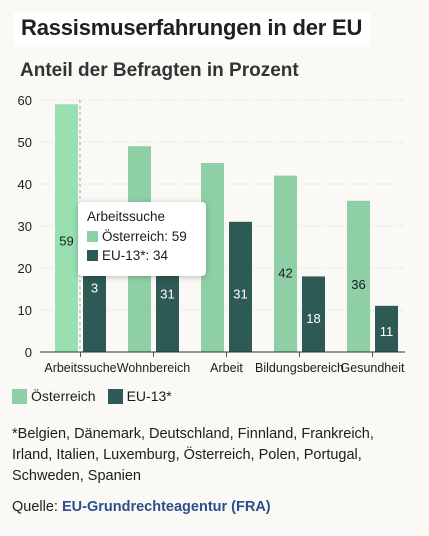  I want to click on data-label-oesterreich: 36, so click(358, 284).